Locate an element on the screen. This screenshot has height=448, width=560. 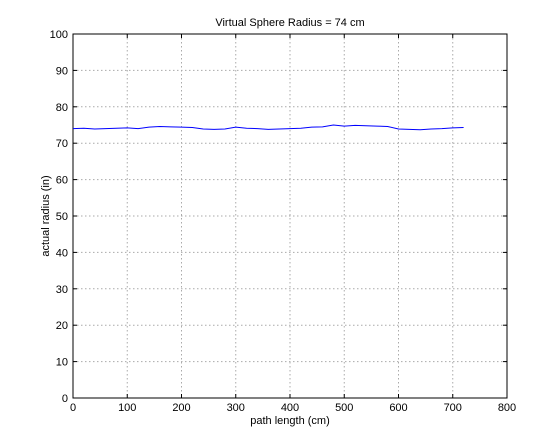
y-tick-label: 10 is located at coordinates (62, 363).